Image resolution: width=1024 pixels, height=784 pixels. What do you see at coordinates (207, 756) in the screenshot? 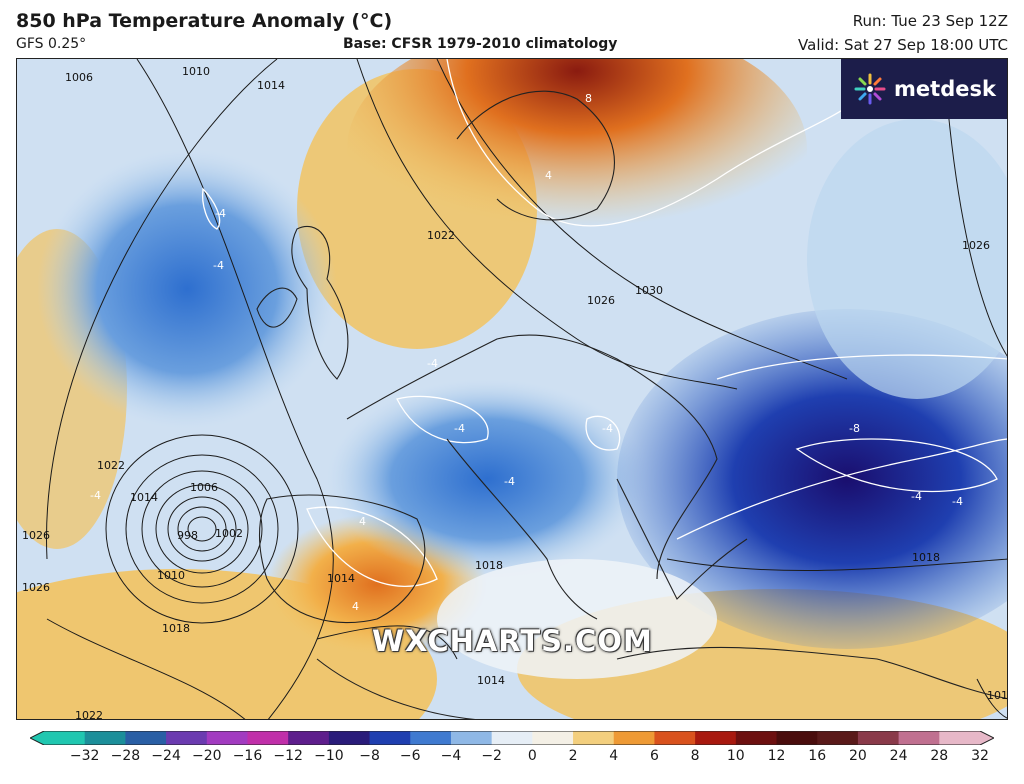
I see `colorbar-tick-label: −20` at bounding box center [207, 756].